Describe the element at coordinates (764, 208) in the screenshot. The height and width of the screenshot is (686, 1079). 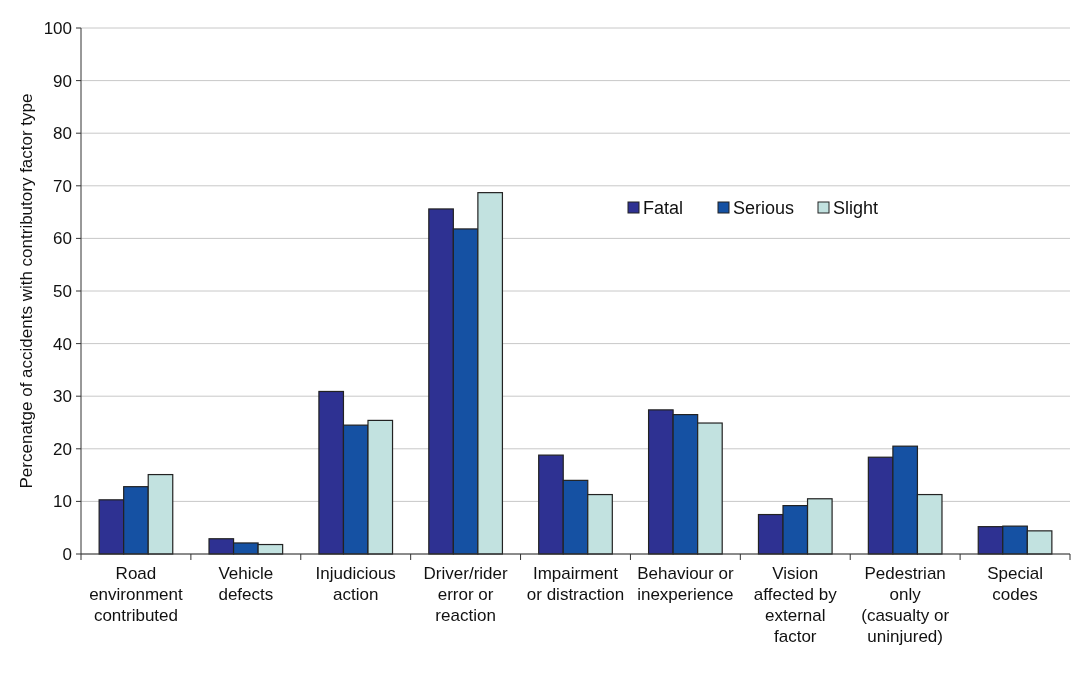
I see `legend-label: Serious` at that location.